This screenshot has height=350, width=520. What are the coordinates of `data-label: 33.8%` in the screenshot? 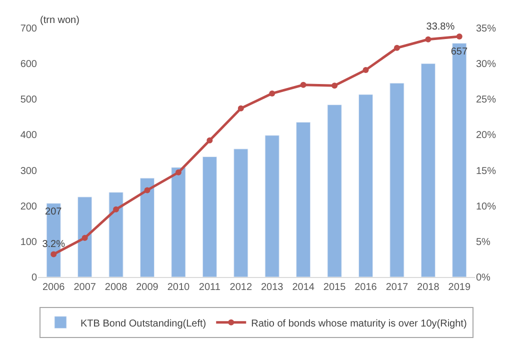 It's located at (440, 26).